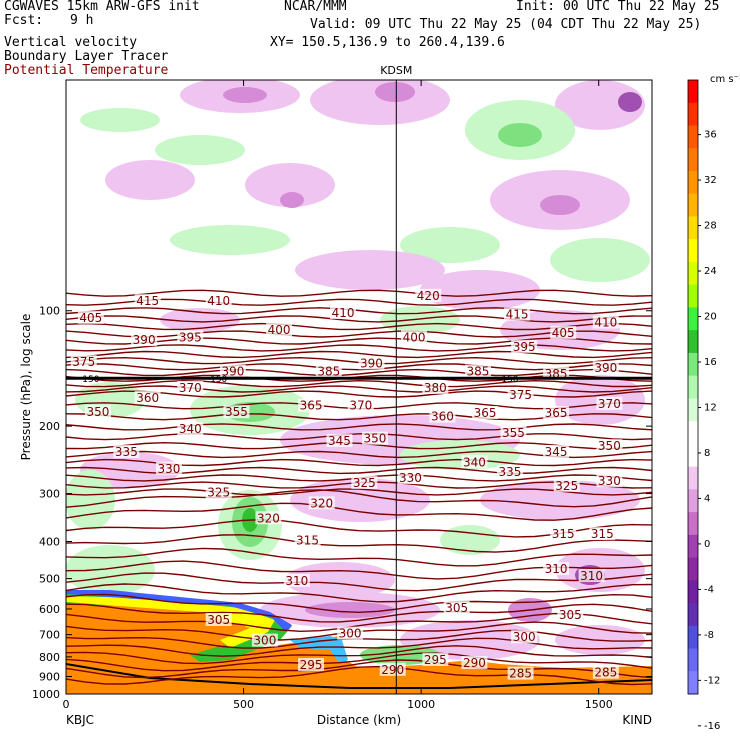 The image size is (740, 740). What do you see at coordinates (605, 368) in the screenshot?
I see `theta-label: 390` at bounding box center [605, 368].